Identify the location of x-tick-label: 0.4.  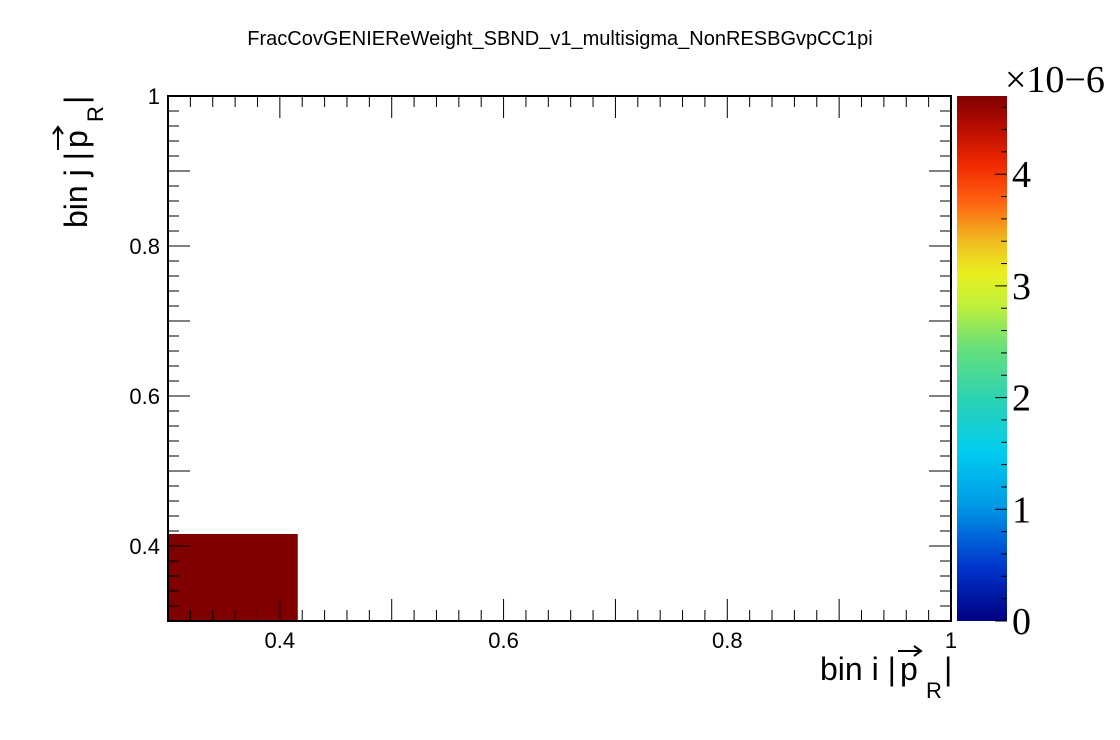
(280, 640).